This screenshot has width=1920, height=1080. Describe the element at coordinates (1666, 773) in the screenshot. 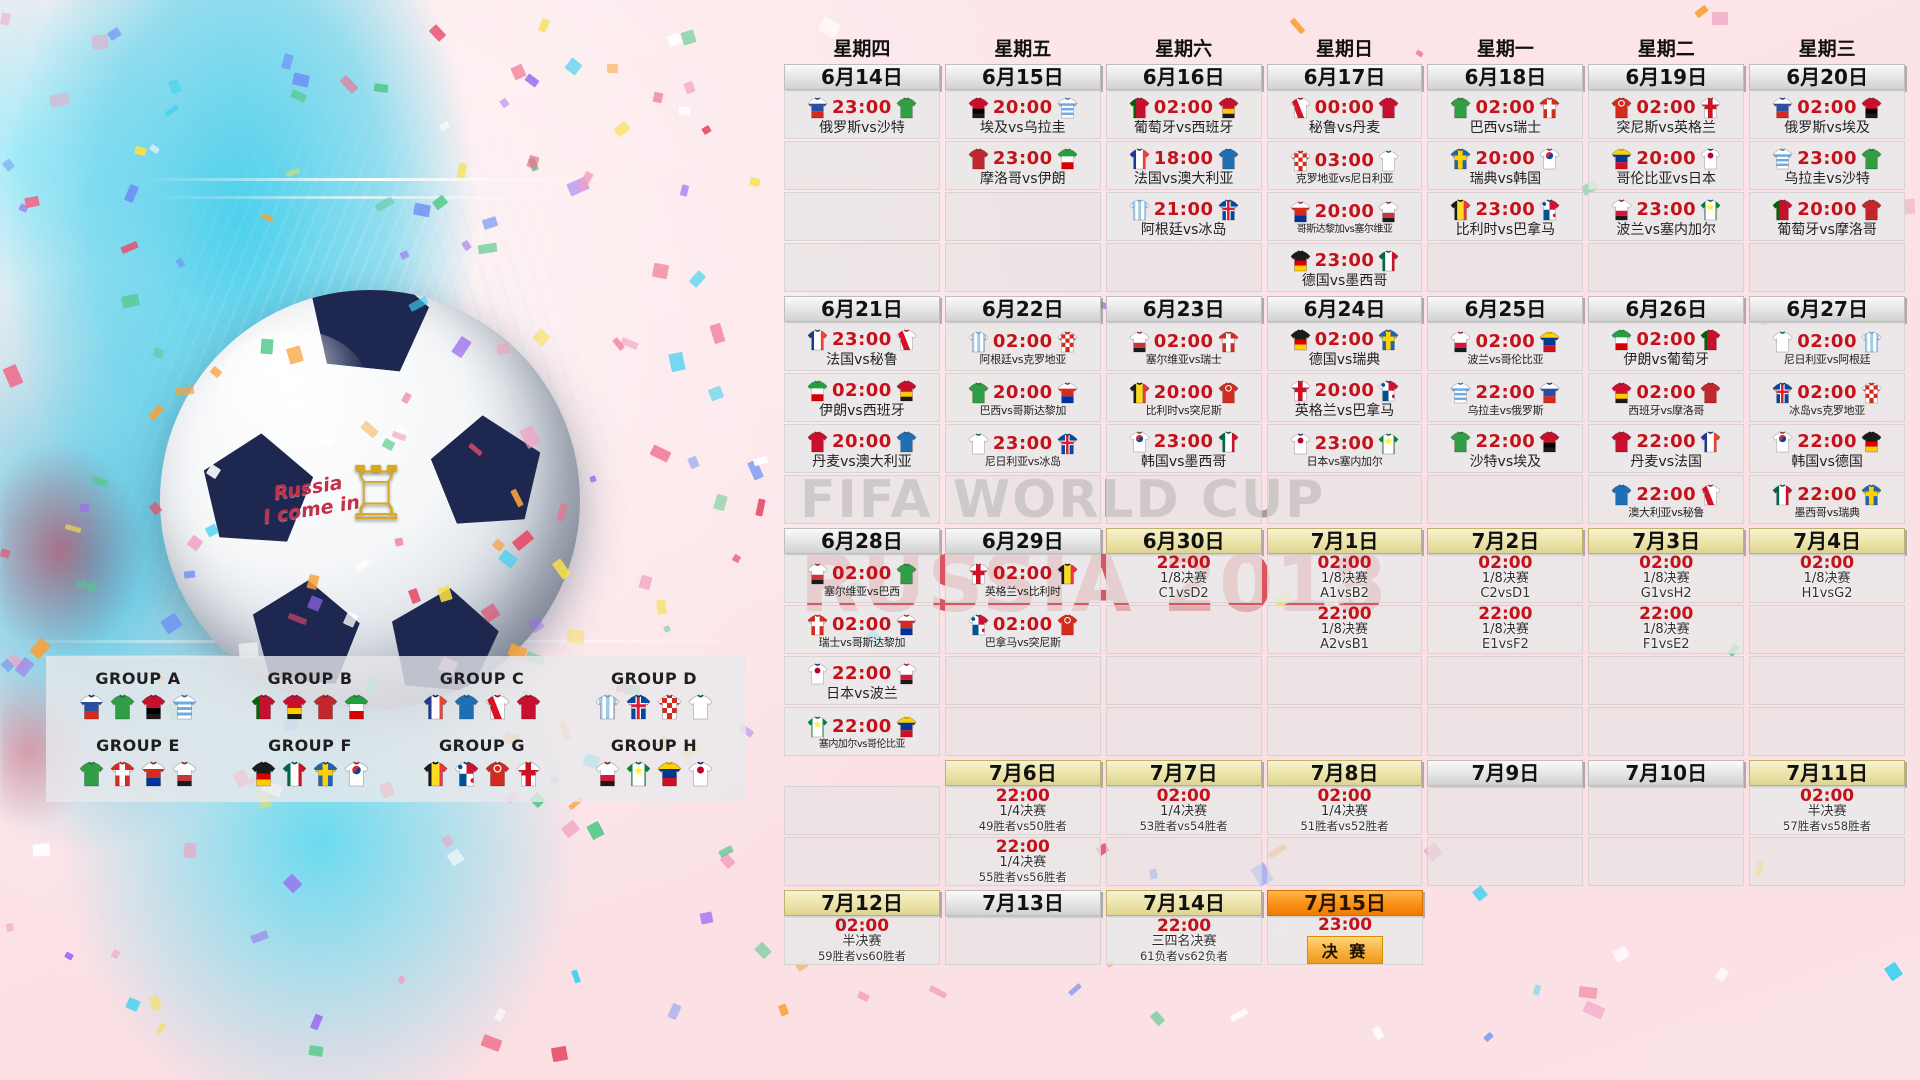

I see `date-header-7月10日: 7月10日` at that location.